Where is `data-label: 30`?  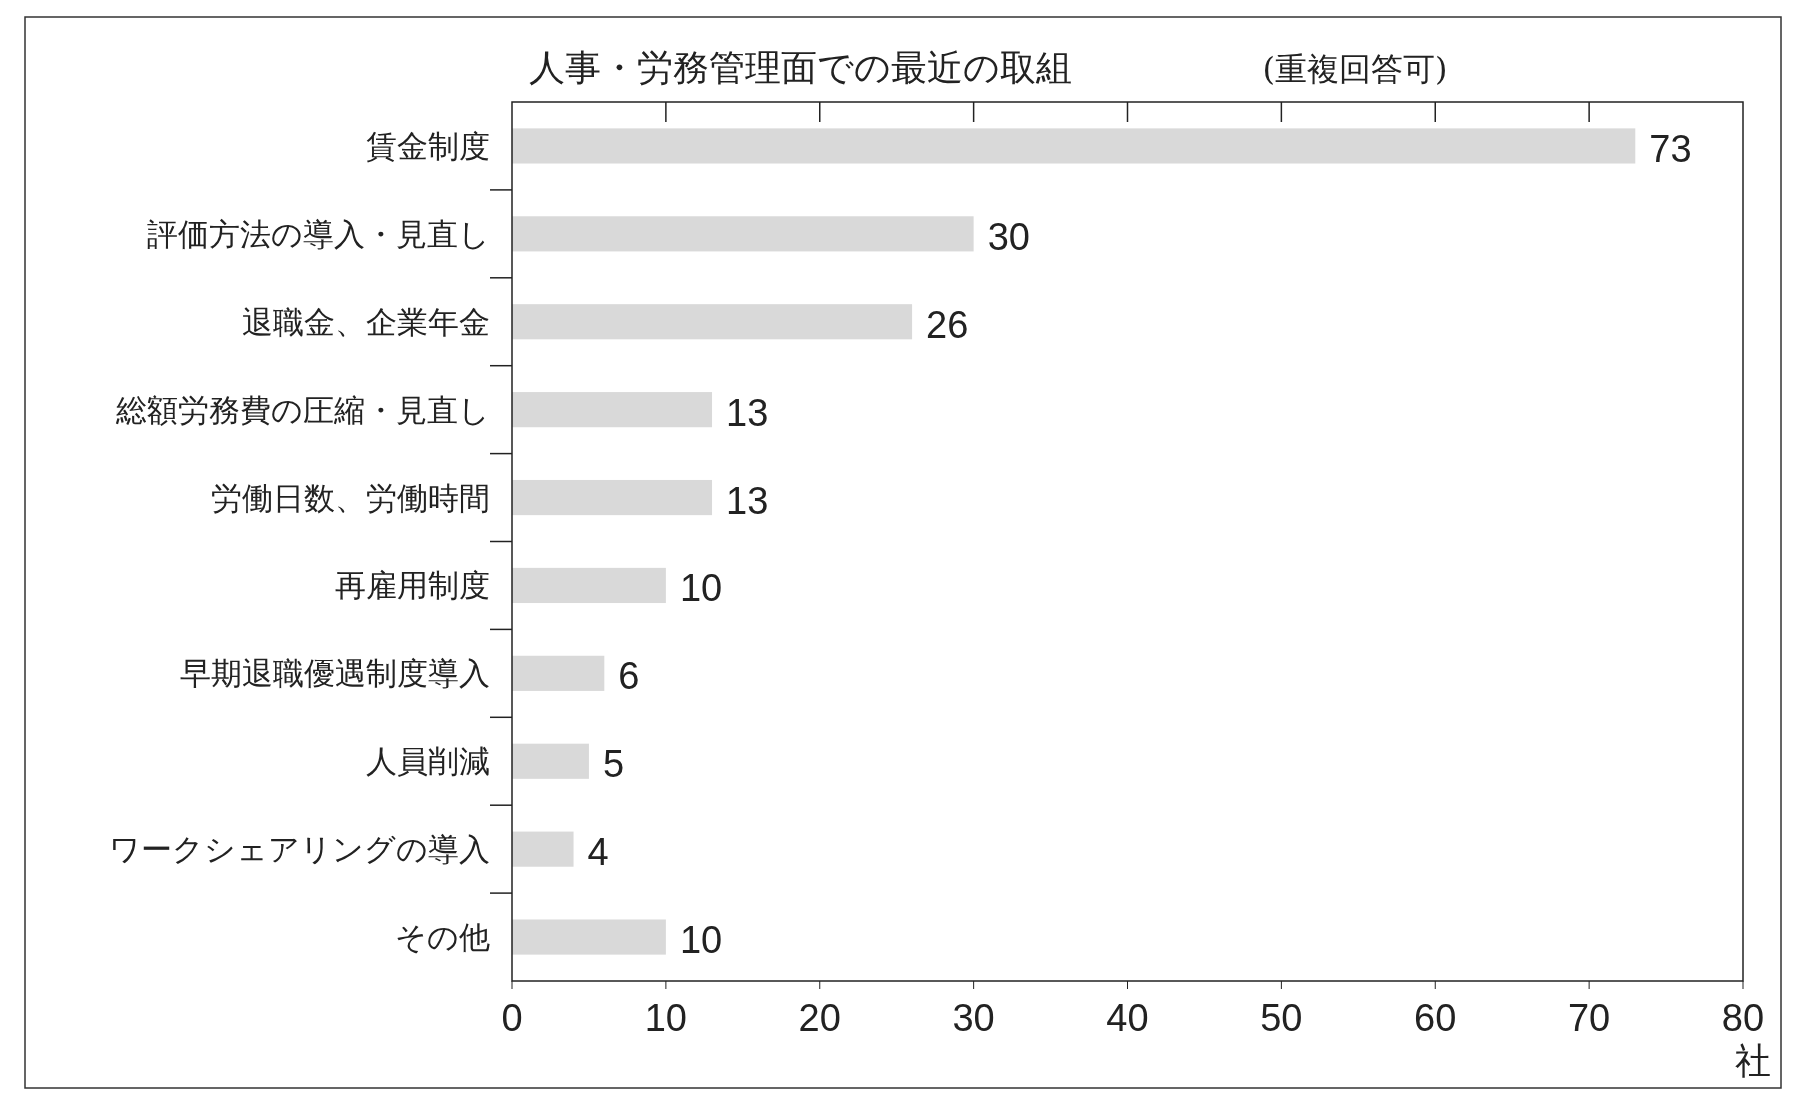 data-label: 30 is located at coordinates (1008, 236).